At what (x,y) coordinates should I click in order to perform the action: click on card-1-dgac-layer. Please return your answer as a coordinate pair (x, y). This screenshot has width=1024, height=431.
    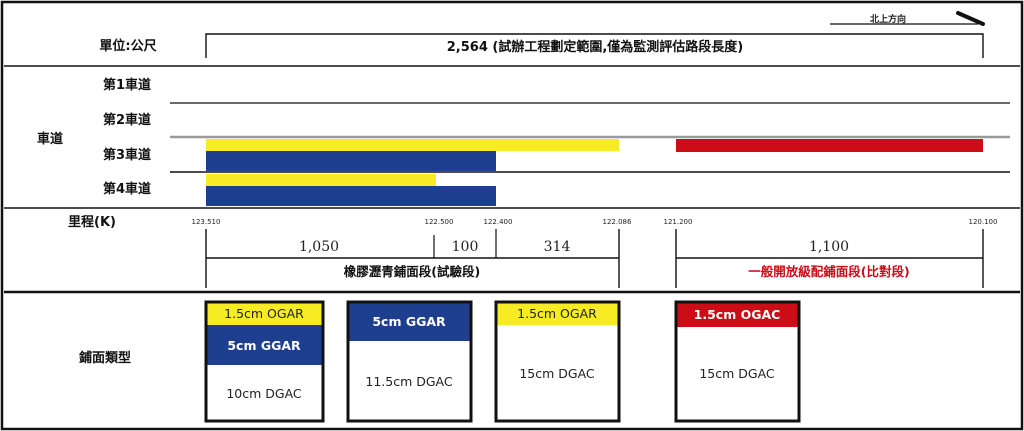
    Looking at the image, I should click on (264, 393).